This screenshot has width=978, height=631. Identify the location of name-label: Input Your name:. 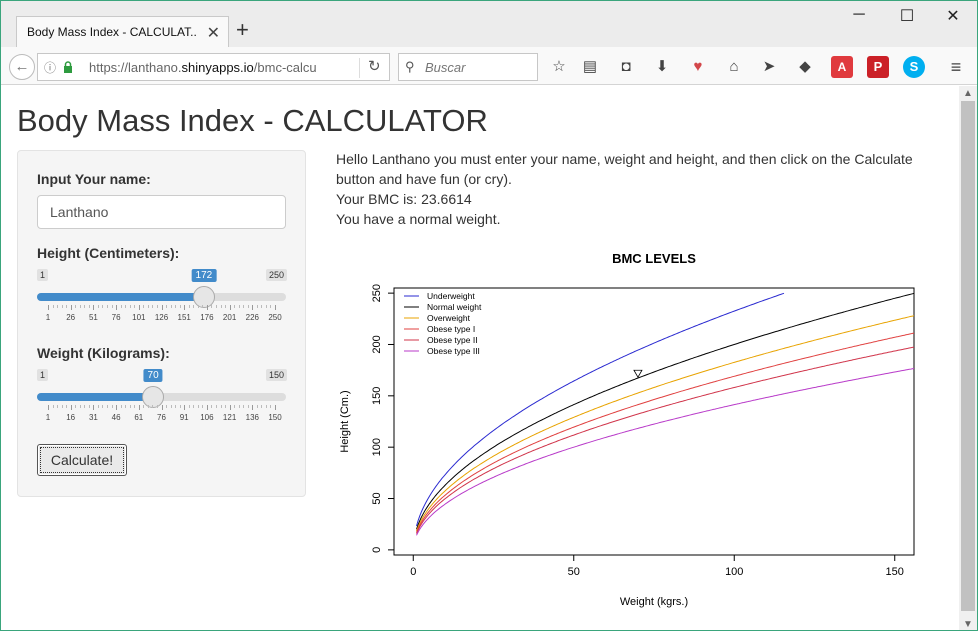
(94, 179).